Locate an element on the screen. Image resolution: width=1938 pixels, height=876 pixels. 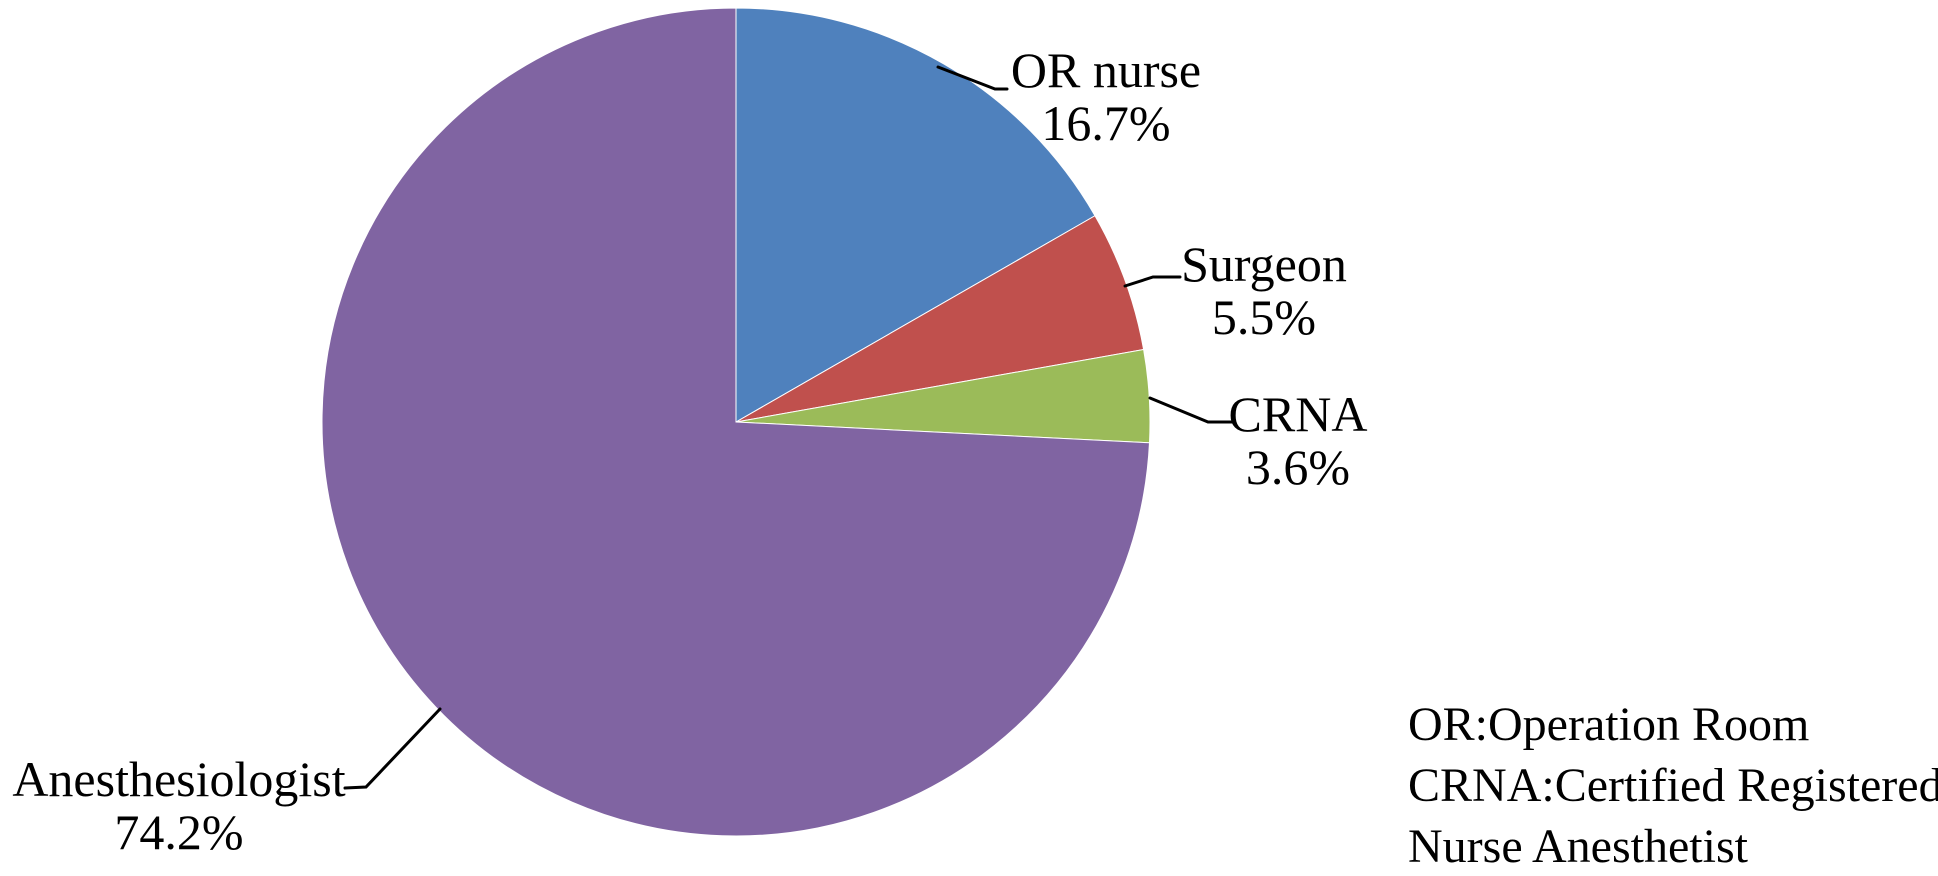
pie-slice-or-nurse is located at coordinates (915, 215).